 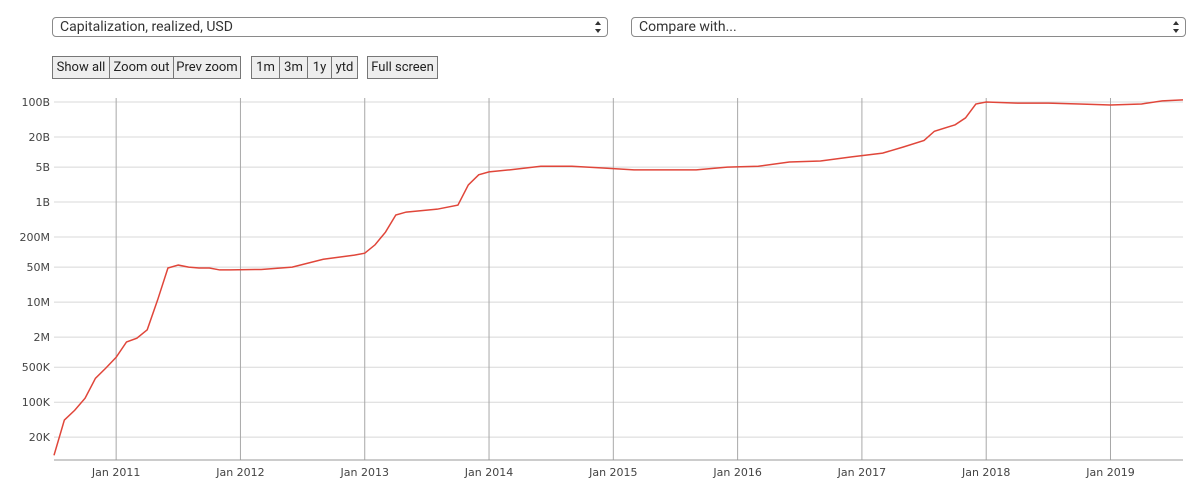 What do you see at coordinates (488, 472) in the screenshot?
I see `x-tick-label: Jan 2014` at bounding box center [488, 472].